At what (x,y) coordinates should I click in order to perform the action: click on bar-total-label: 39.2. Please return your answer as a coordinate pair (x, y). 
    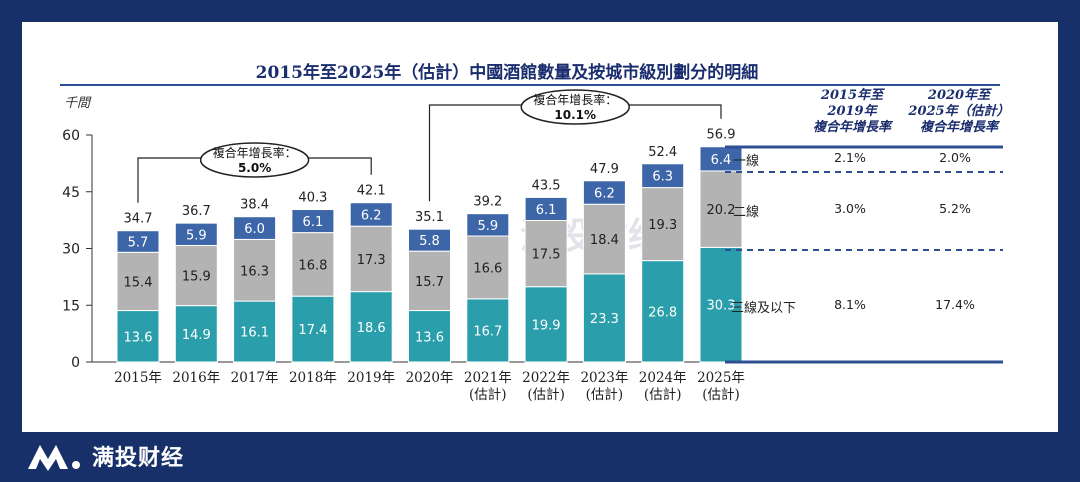
    Looking at the image, I should click on (487, 202).